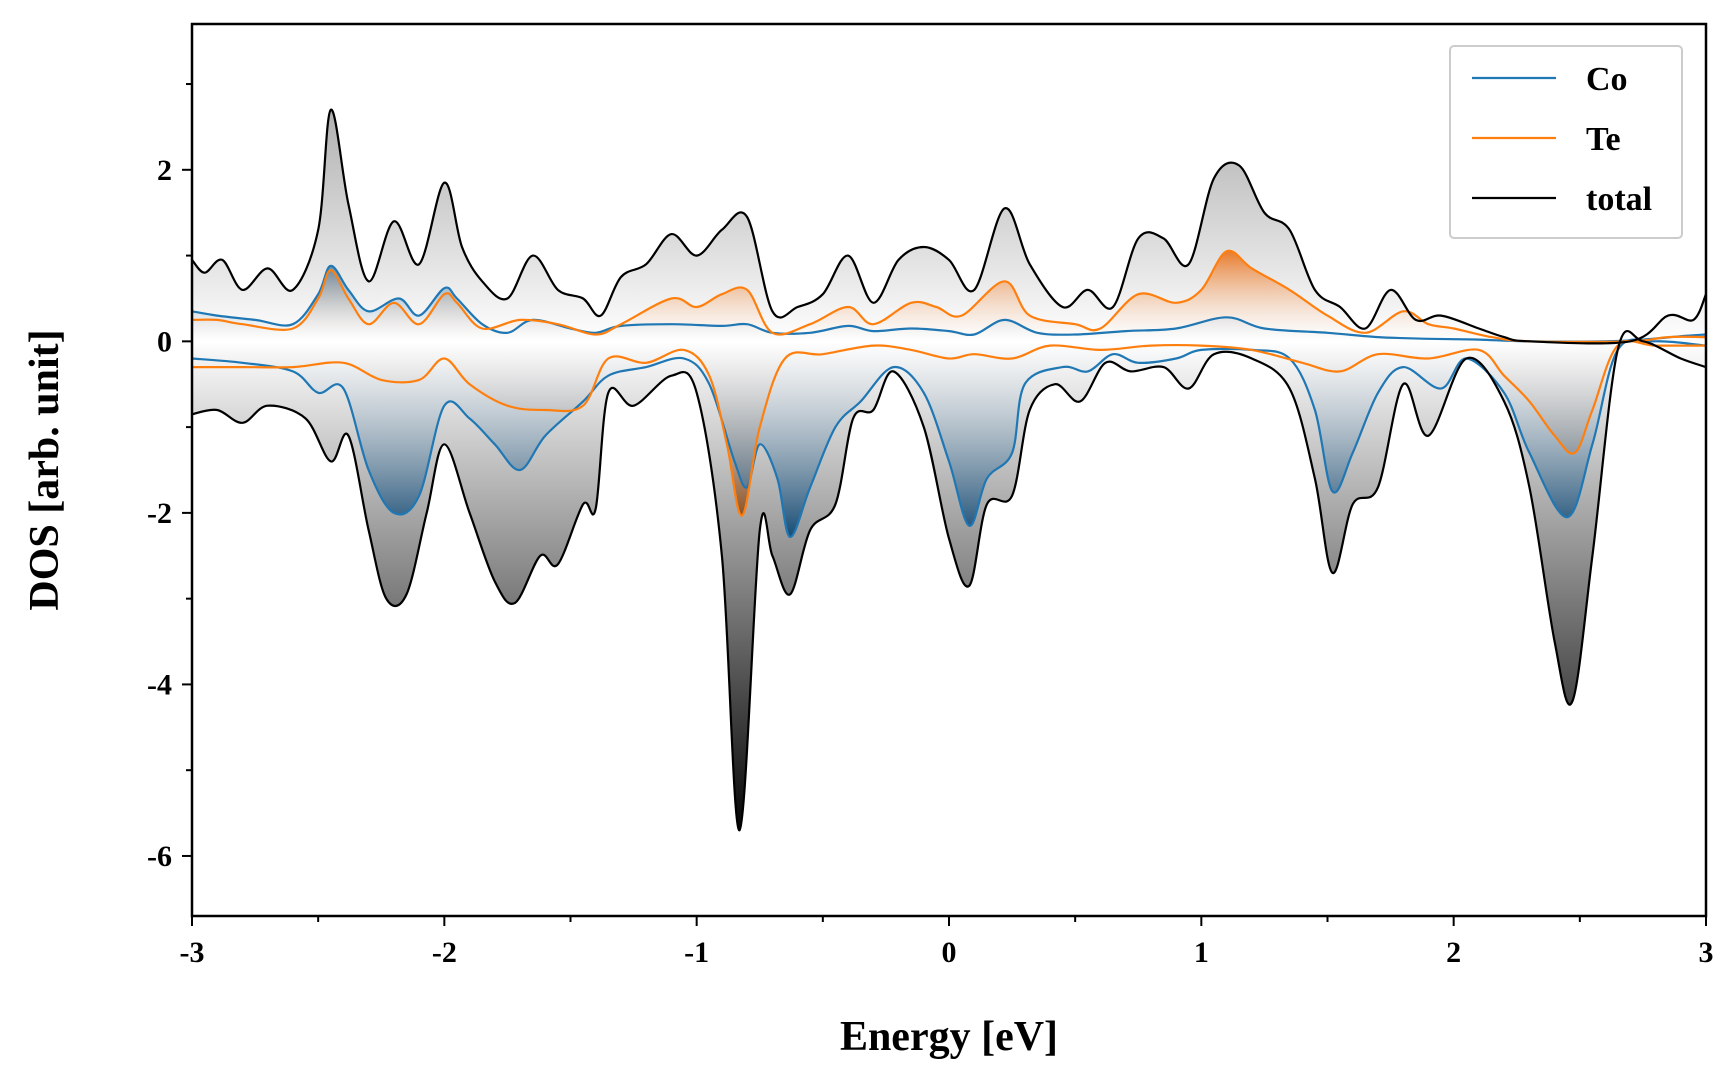 This screenshot has height=1080, width=1728. Describe the element at coordinates (192, 952) in the screenshot. I see `x-tick-label: -3` at that location.